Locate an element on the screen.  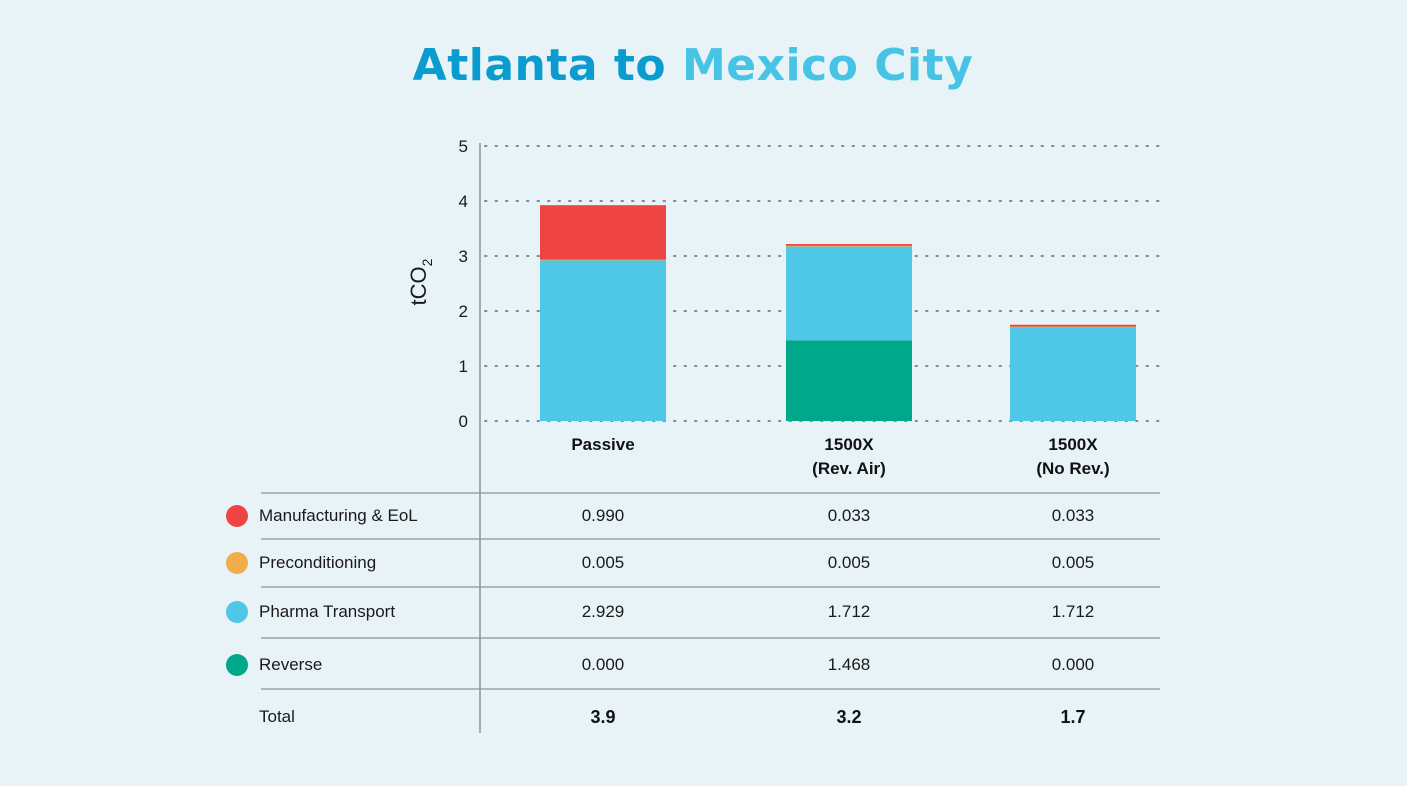
category-label: (No Rev.) is located at coordinates (1072, 468).